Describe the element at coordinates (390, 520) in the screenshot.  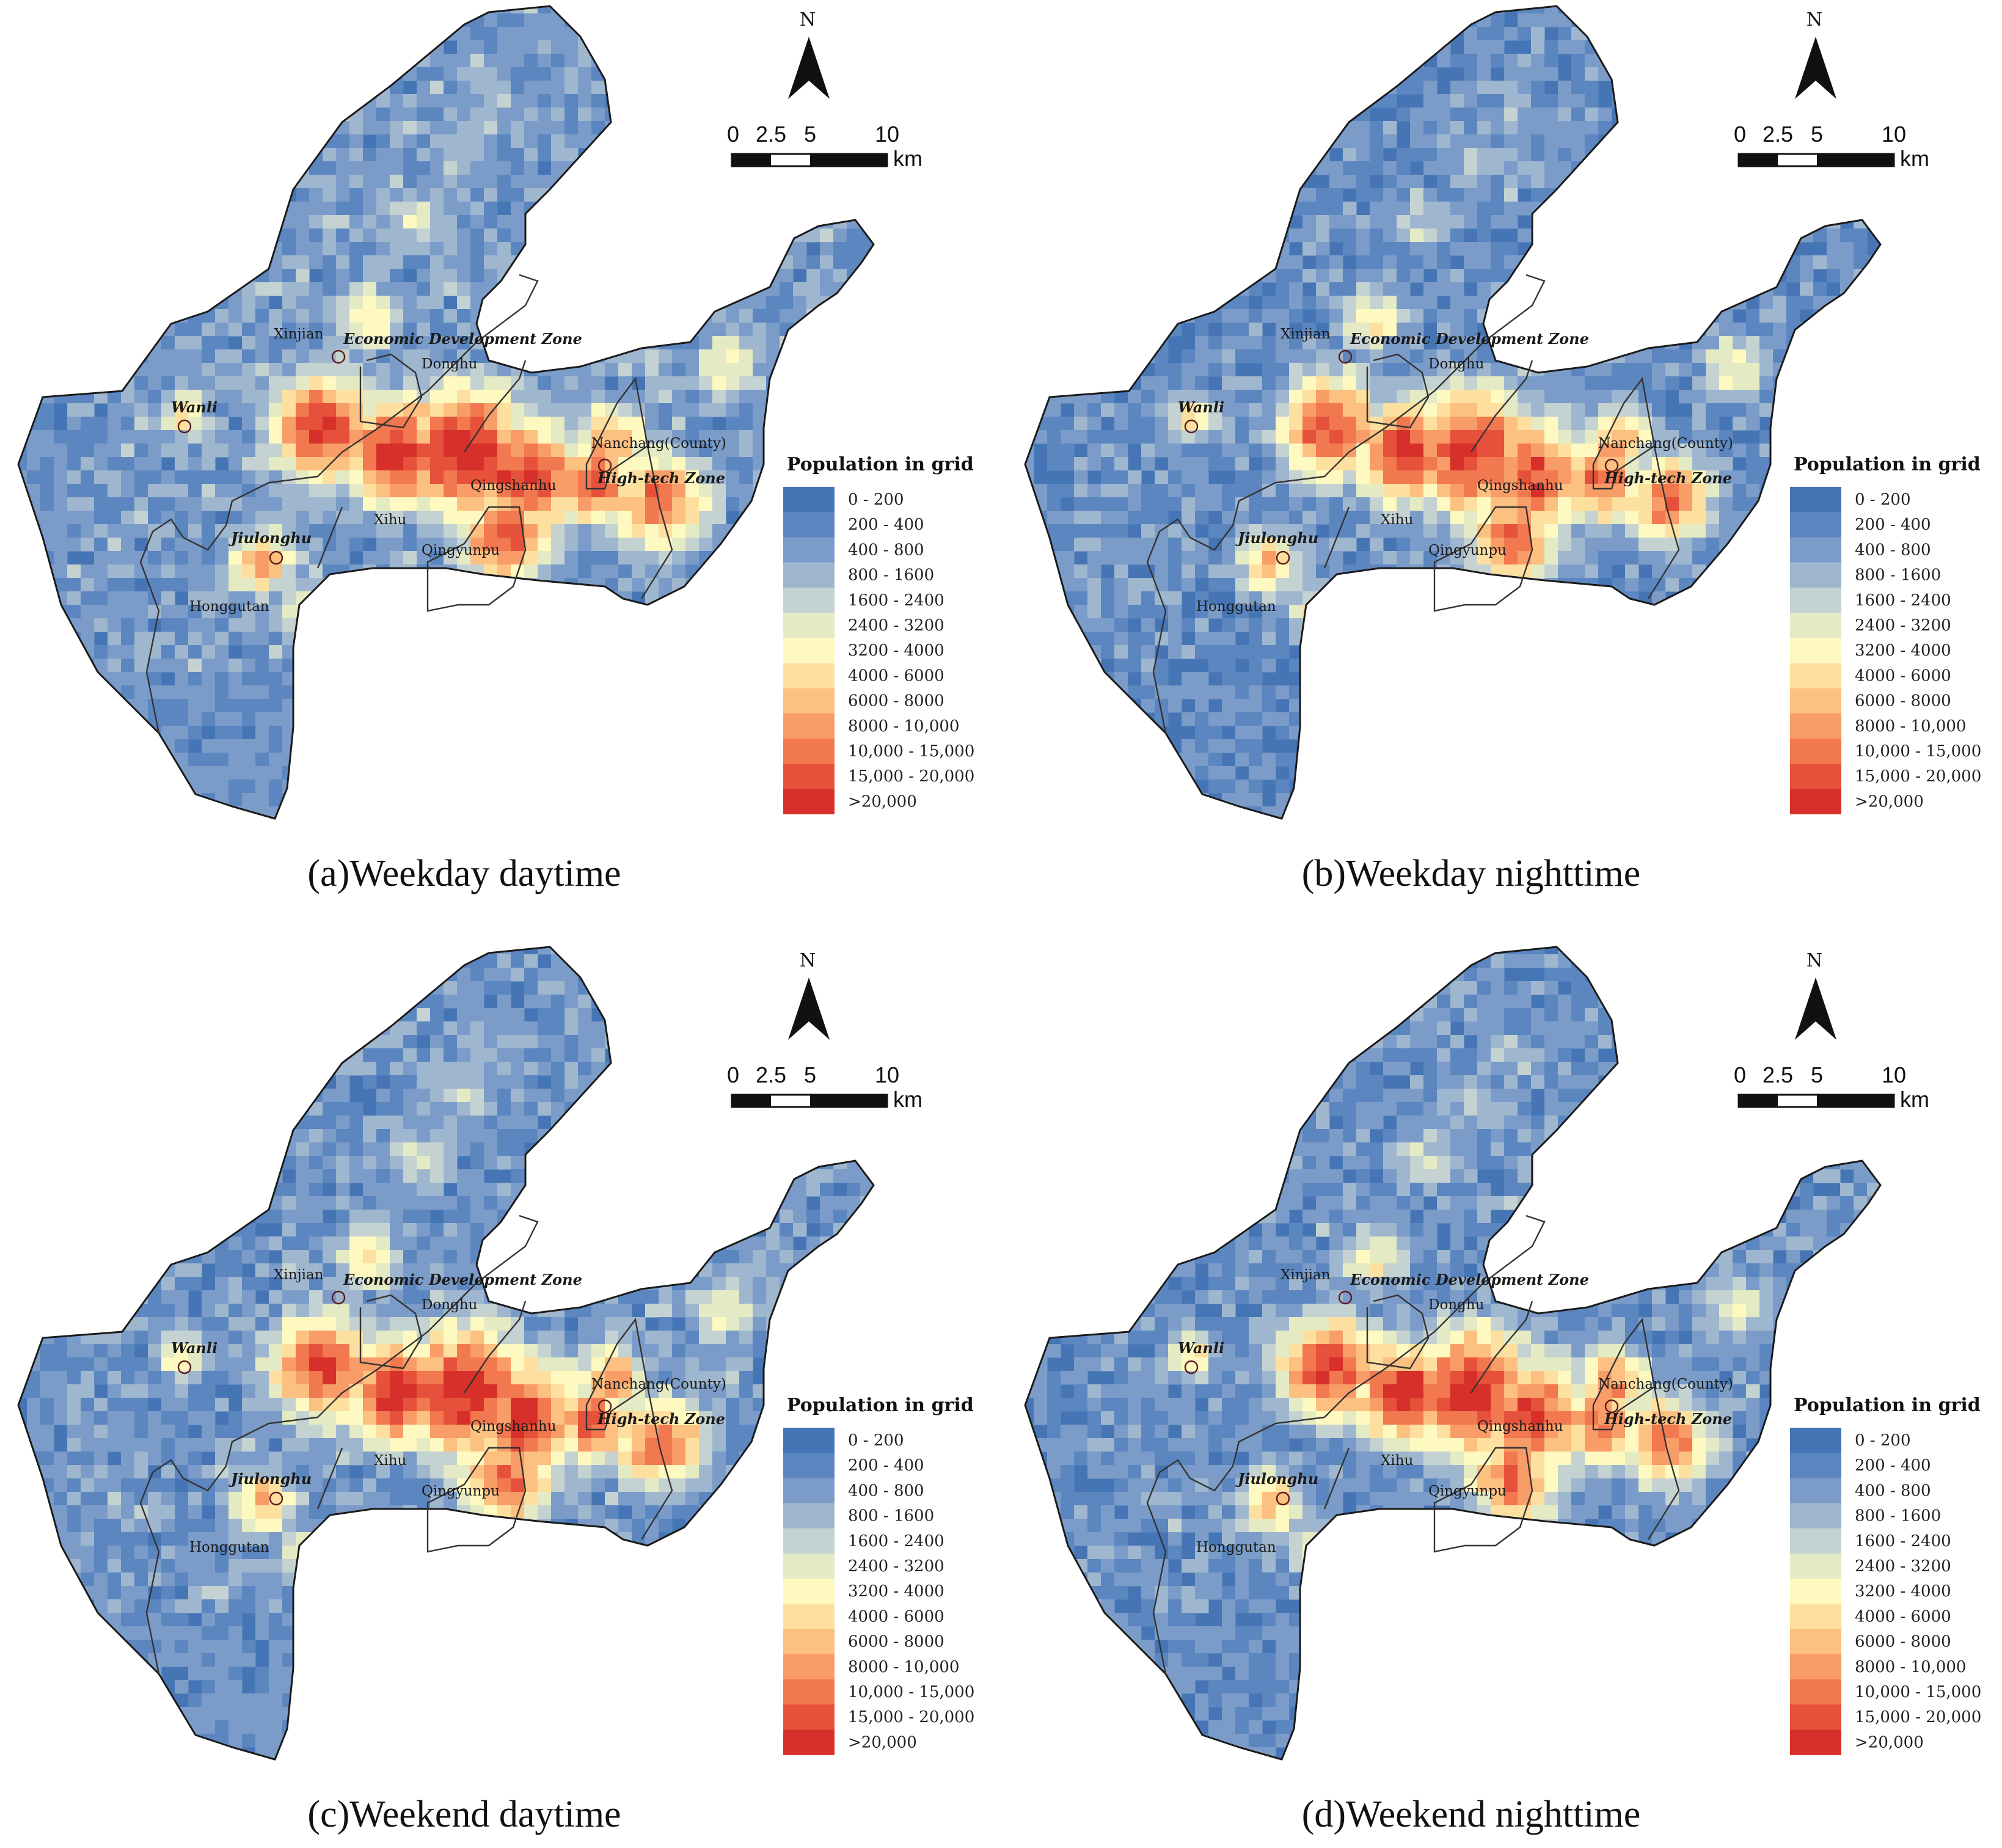
I see `place-label: Xihu` at that location.